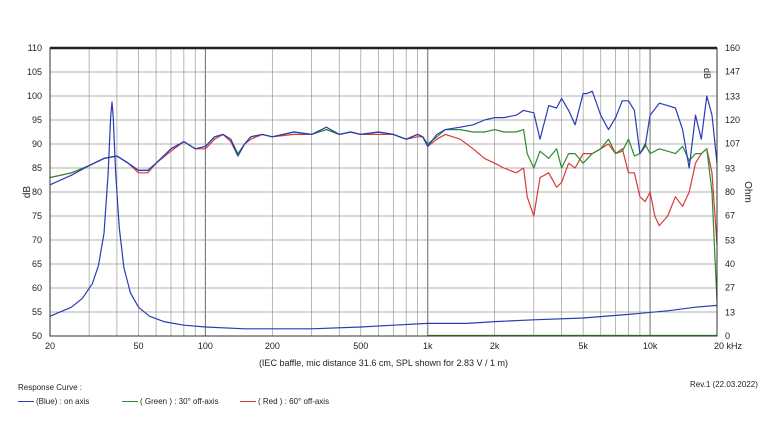  I want to click on y2-tick-label: 80, so click(730, 192).